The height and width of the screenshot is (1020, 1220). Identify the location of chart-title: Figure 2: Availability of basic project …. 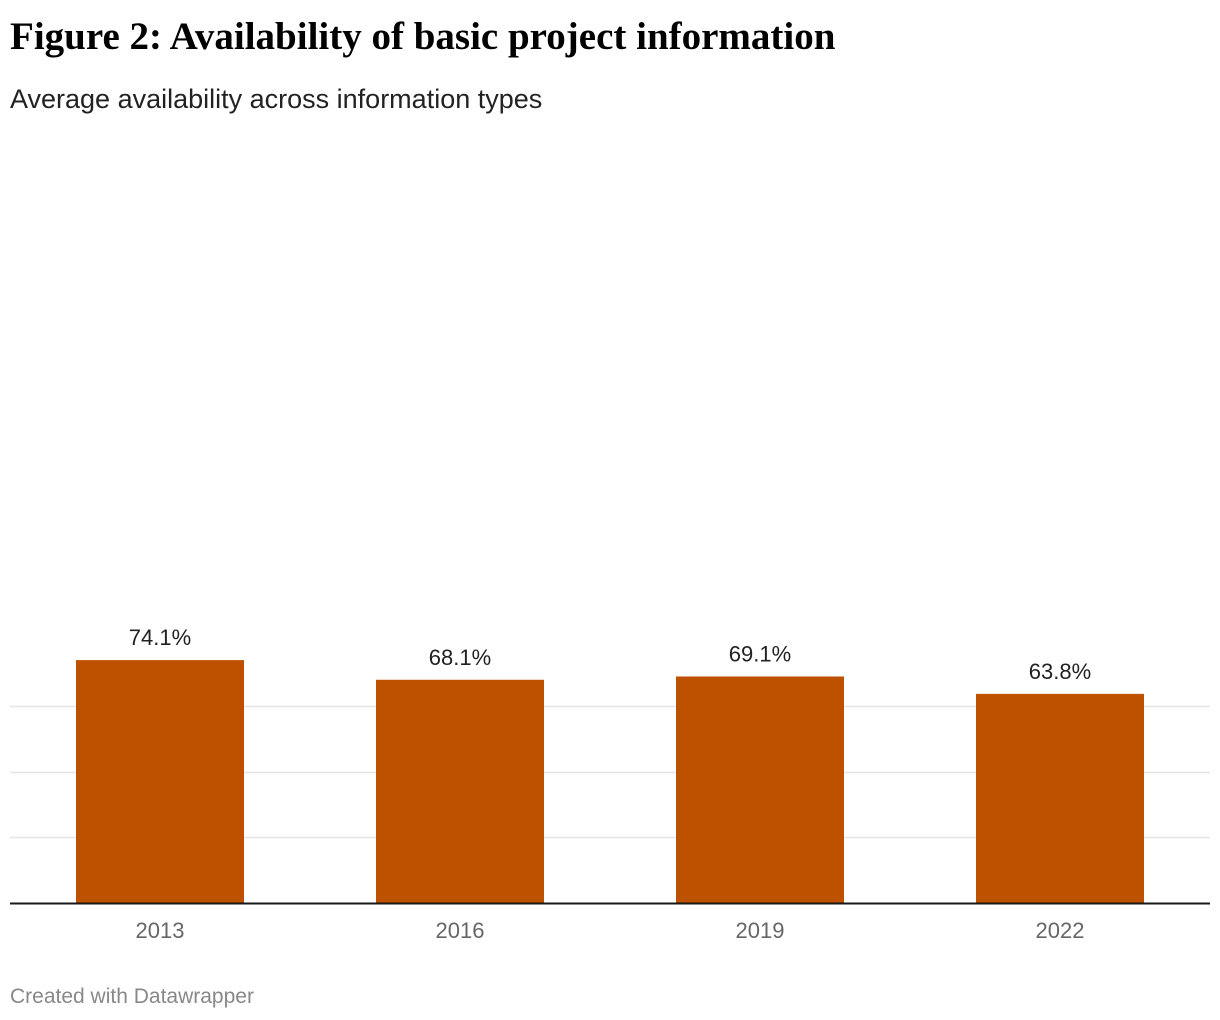
(423, 36).